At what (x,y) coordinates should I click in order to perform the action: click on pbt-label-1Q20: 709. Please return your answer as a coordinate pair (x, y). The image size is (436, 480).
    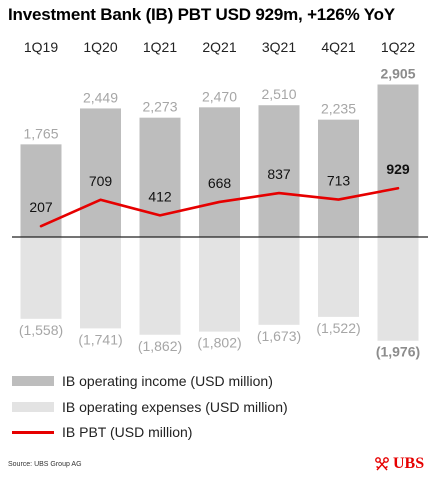
    Looking at the image, I should click on (101, 181).